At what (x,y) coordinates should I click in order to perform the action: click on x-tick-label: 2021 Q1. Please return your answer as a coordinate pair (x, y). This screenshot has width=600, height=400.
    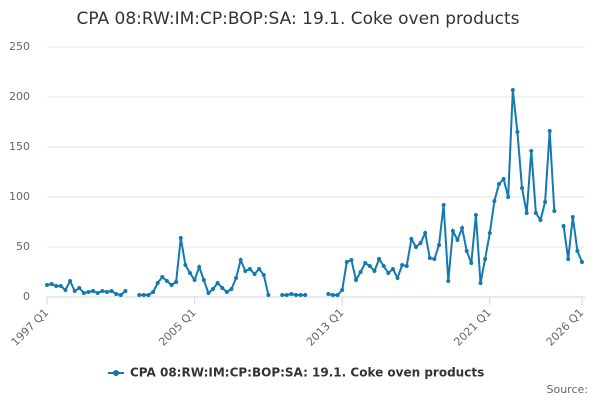
    Looking at the image, I should click on (472, 327).